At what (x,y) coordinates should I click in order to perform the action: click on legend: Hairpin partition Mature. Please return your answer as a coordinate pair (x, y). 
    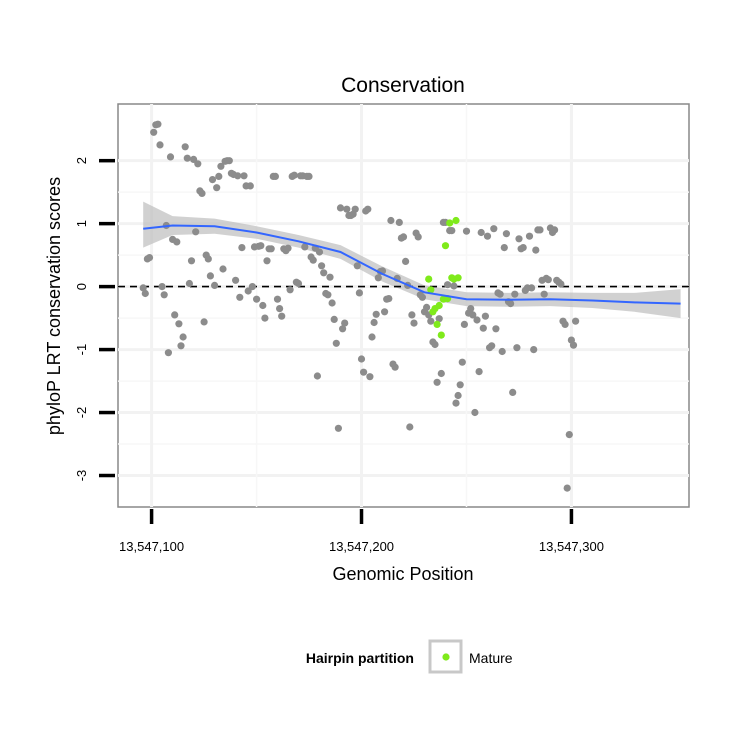
    Looking at the image, I should click on (409, 656).